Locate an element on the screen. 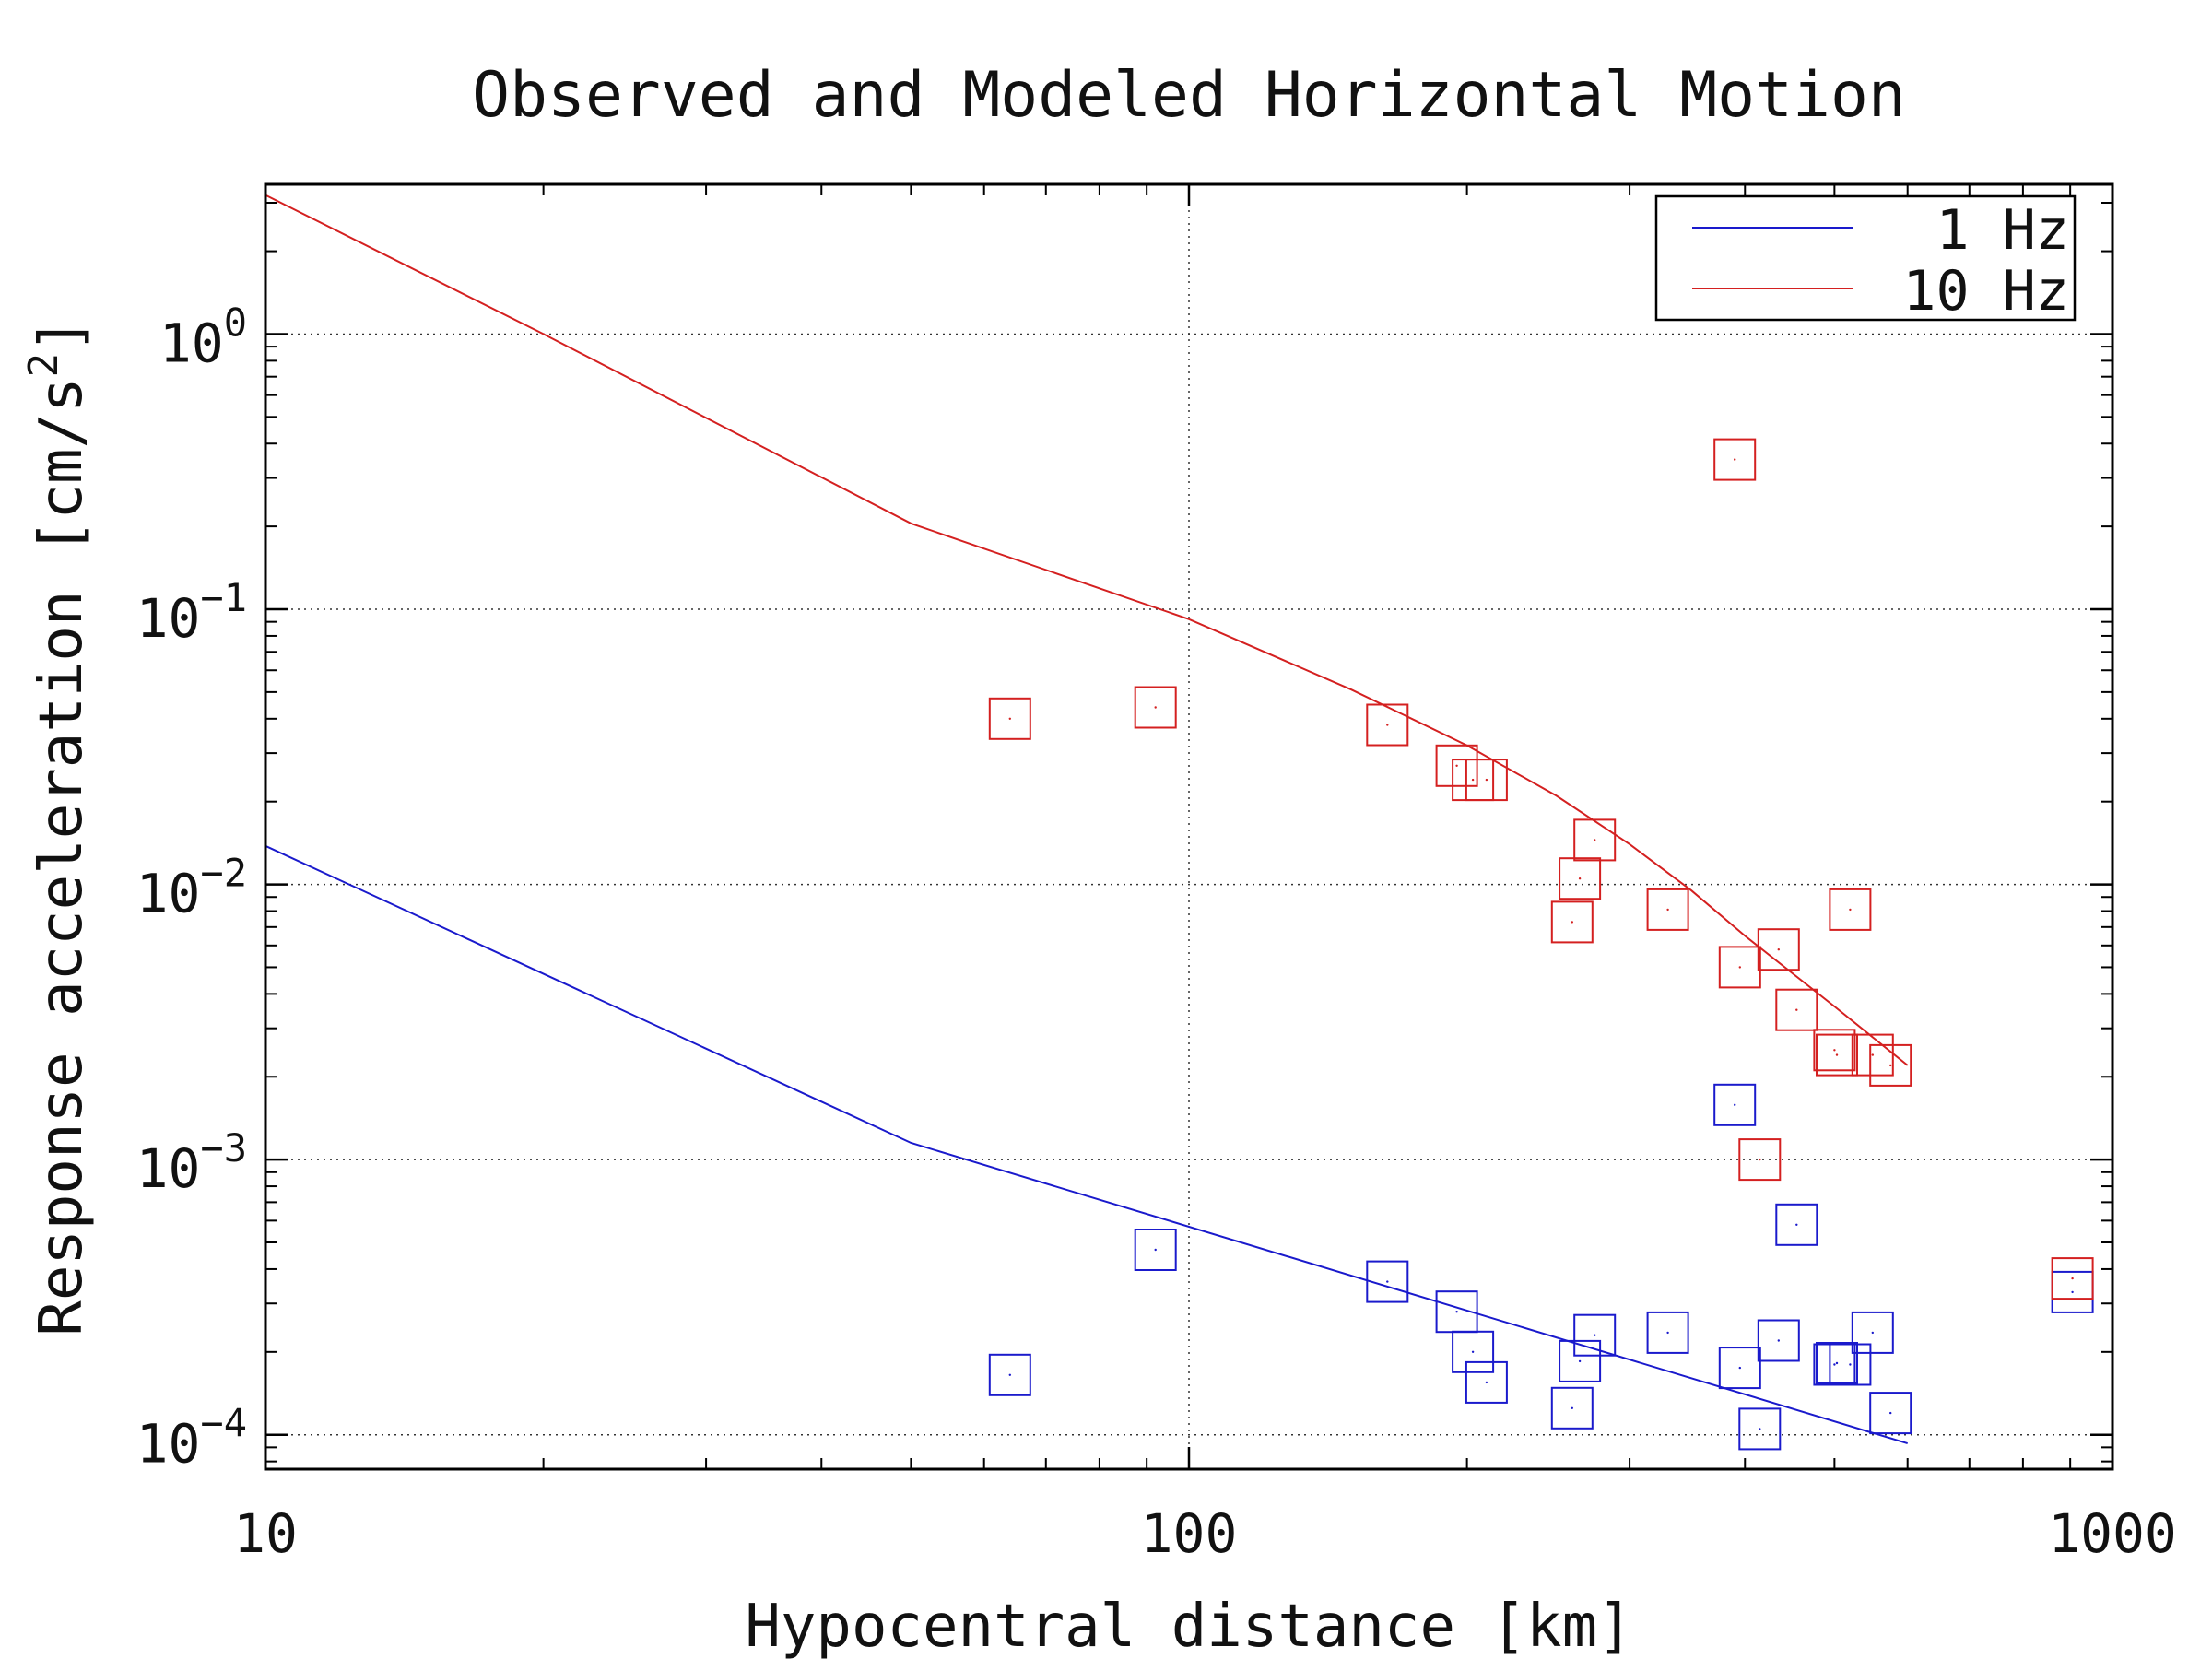 The width and height of the screenshot is (2212, 1659). y-axis-label: Response acceleration [cm/s2] is located at coordinates (58, 826).